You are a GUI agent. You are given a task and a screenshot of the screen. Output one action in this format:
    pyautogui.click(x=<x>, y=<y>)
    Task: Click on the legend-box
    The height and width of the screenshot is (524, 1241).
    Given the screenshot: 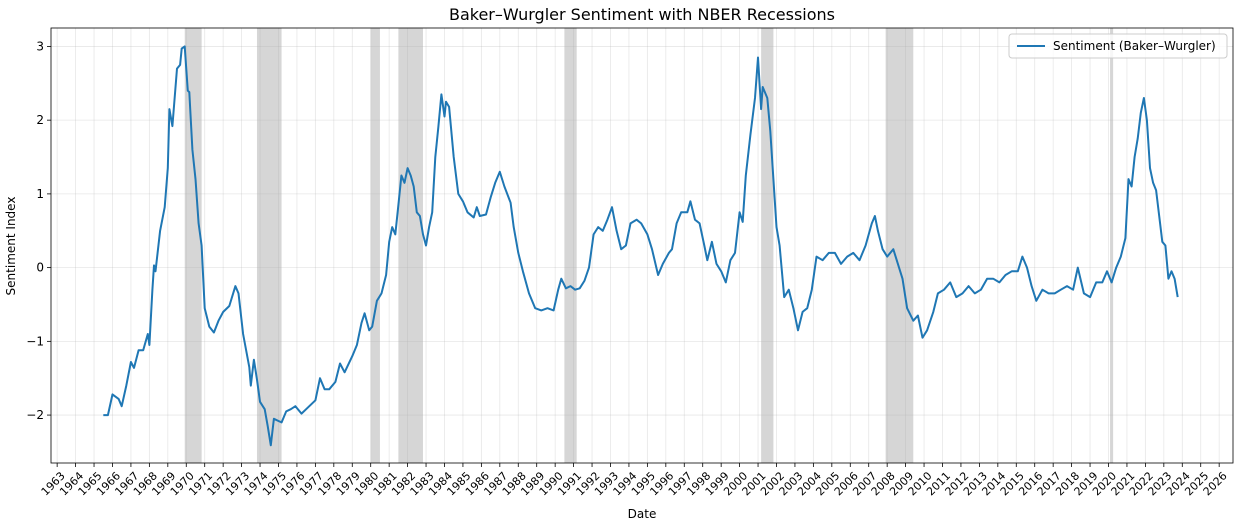 What is the action you would take?
    pyautogui.click(x=1118, y=46)
    